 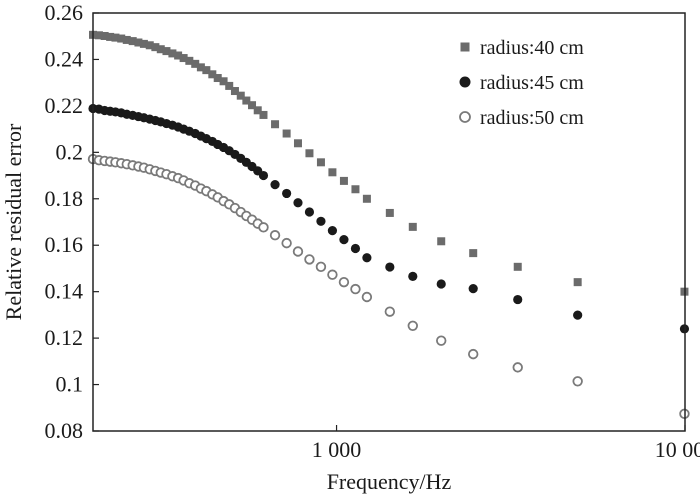 What do you see at coordinates (506, 443) in the screenshot?
I see `x-axis-ticks: 1 000 10 000` at bounding box center [506, 443].